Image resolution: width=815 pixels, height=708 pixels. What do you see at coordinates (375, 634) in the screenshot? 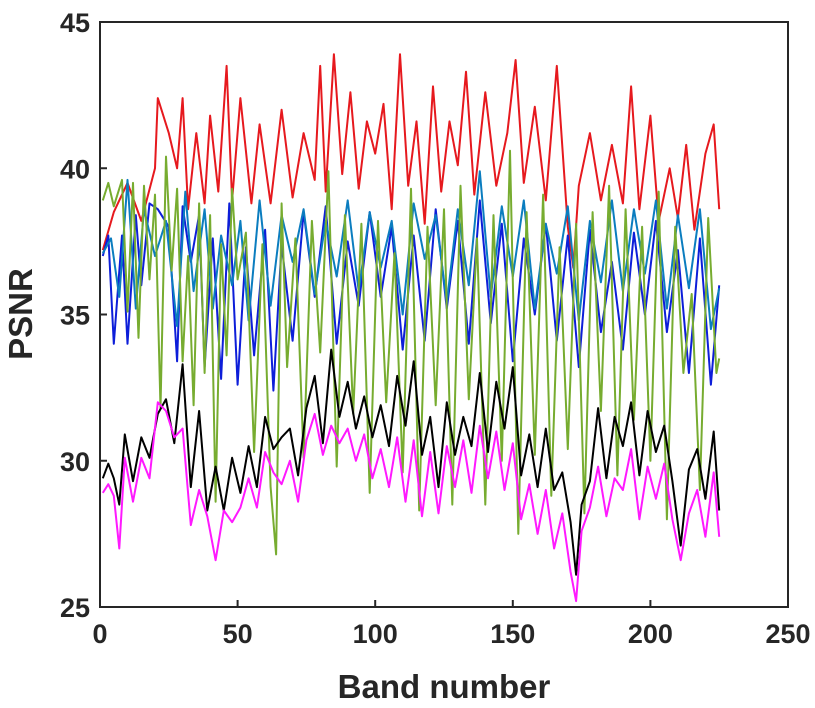
I see `x-tick-label: 100` at bounding box center [375, 634].